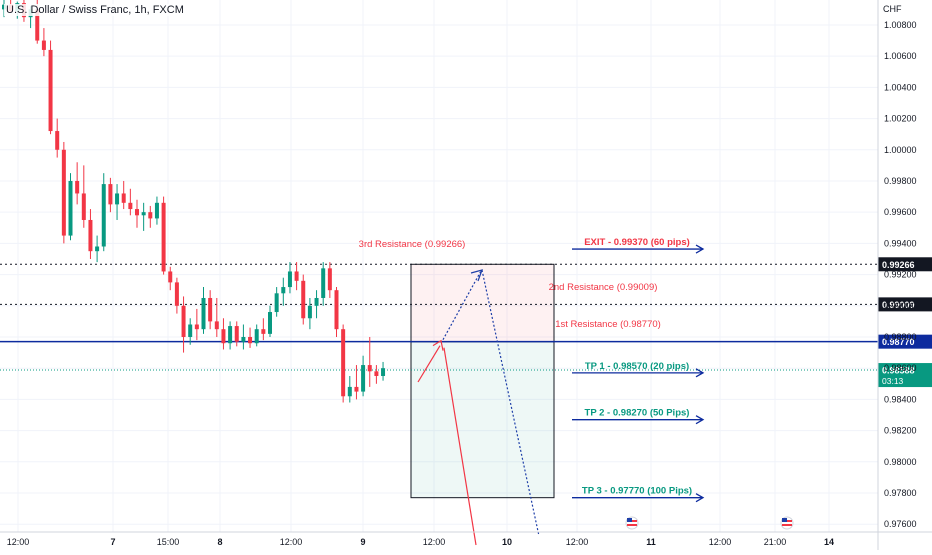 The image size is (932, 555). Describe the element at coordinates (482, 420) in the screenshot. I see `reward-zone` at that location.